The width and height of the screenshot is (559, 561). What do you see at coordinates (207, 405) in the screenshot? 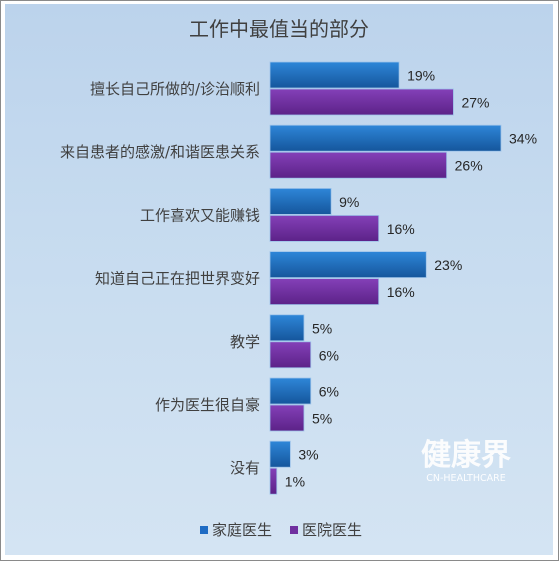
I see `category-label: 作为医生很自豪` at bounding box center [207, 405].